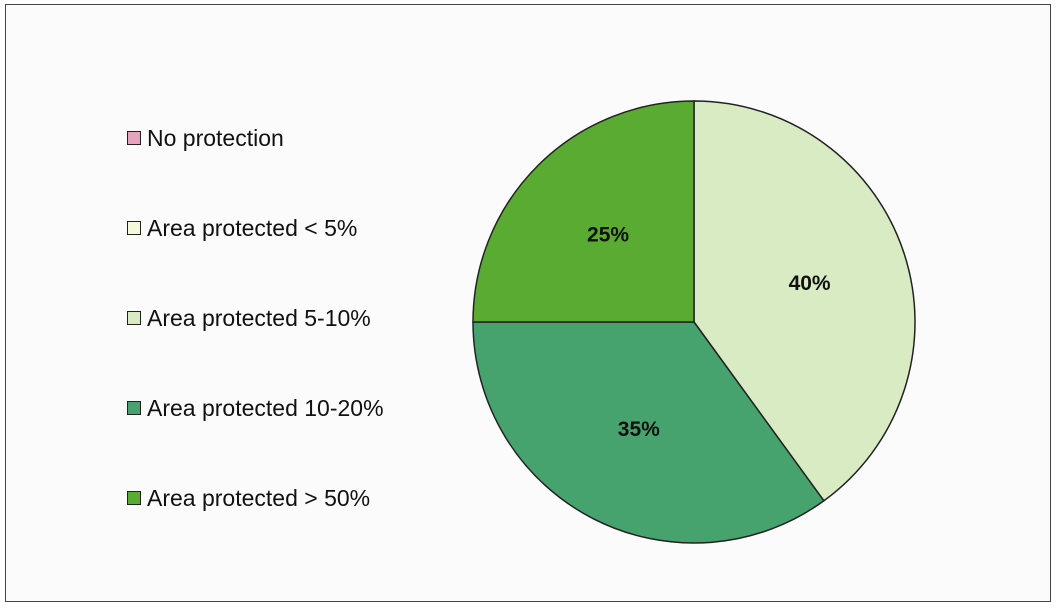 This screenshot has width=1058, height=608. I want to click on legend-item-protected-over-50: Area protected > 50%, so click(248, 498).